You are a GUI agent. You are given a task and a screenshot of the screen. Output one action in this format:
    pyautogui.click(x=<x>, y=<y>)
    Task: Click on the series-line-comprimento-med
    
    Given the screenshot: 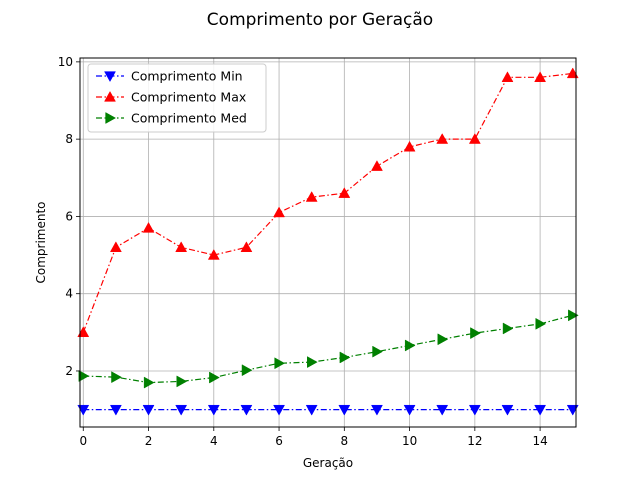 What is the action you would take?
    pyautogui.click(x=328, y=349)
    